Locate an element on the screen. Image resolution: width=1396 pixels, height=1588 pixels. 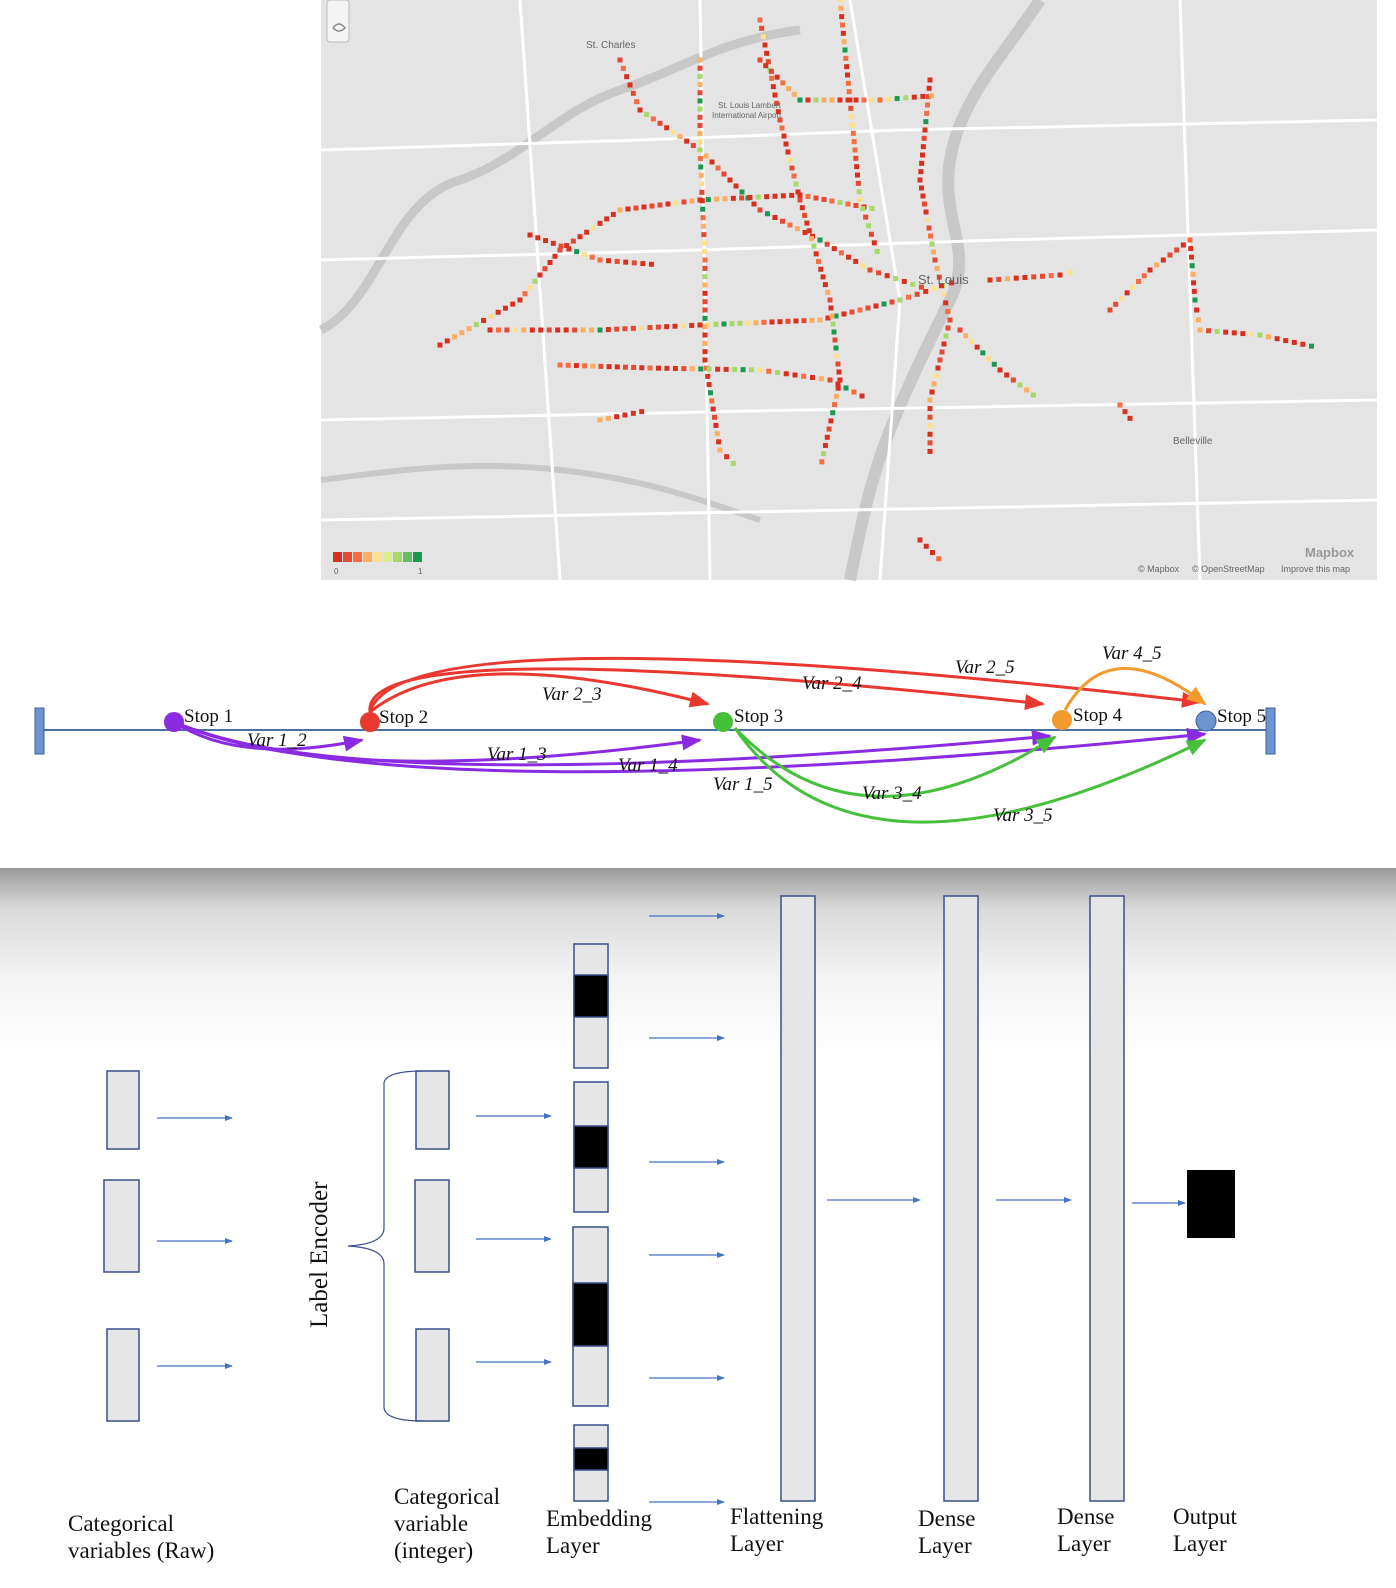
stop-4-node is located at coordinates (1062, 720).